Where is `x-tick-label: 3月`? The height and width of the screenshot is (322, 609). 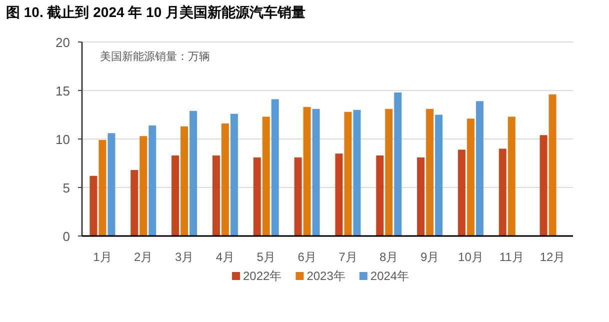 x-tick-label: 3月 is located at coordinates (184, 257).